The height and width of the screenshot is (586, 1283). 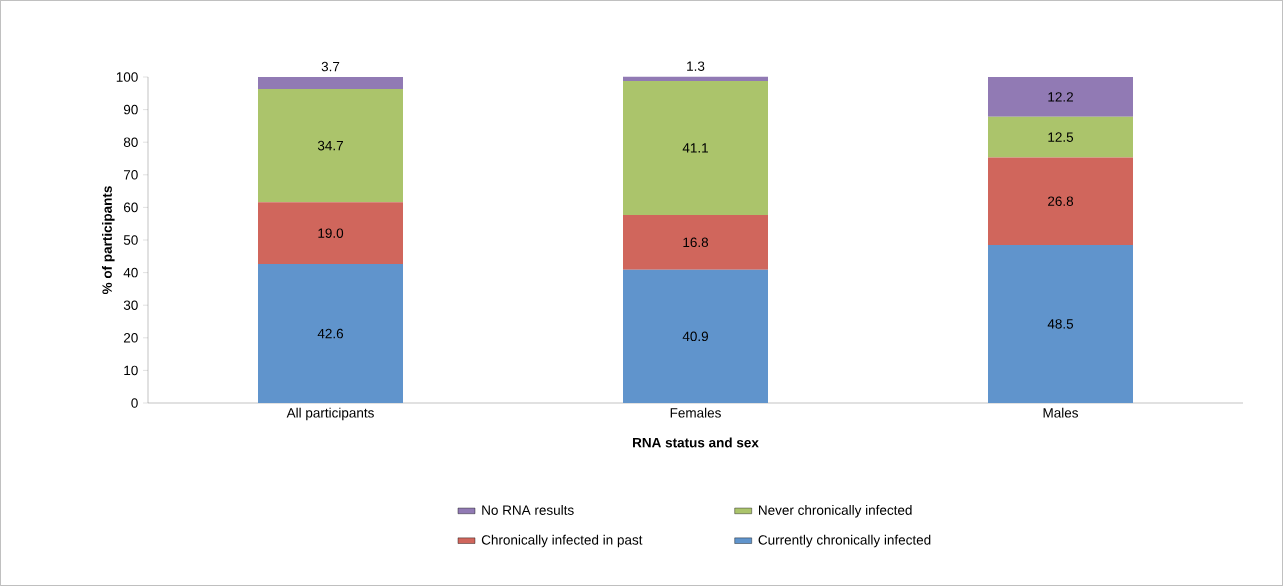 What do you see at coordinates (696, 442) in the screenshot?
I see `x-axis-title: RNA status and sex` at bounding box center [696, 442].